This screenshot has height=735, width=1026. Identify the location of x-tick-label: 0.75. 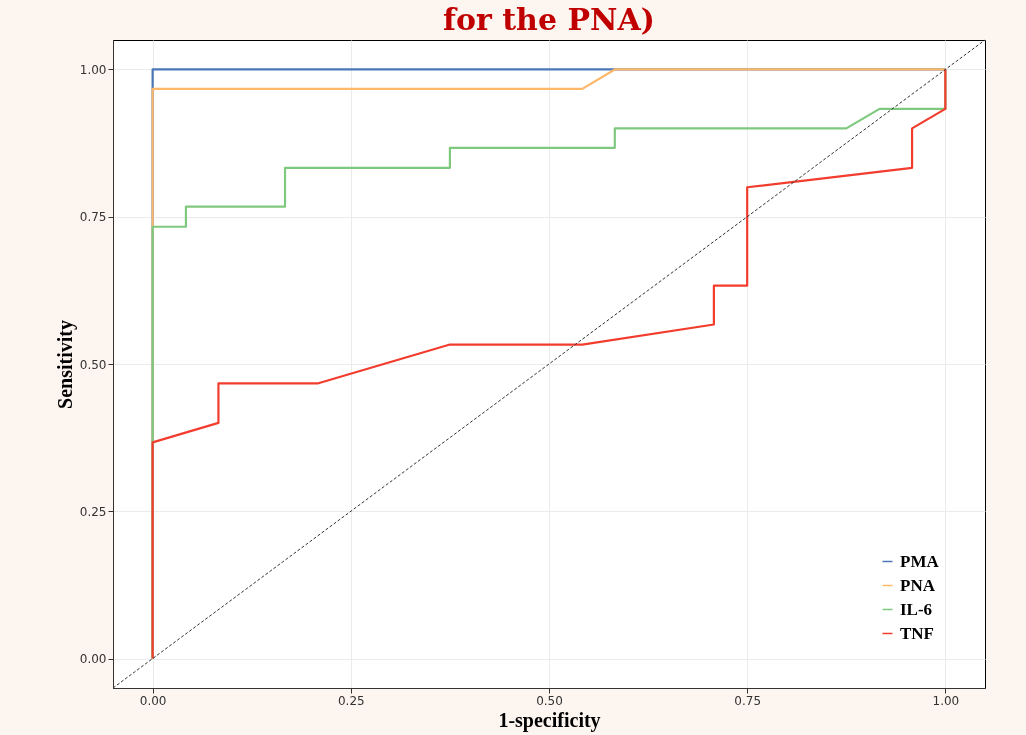
(748, 700).